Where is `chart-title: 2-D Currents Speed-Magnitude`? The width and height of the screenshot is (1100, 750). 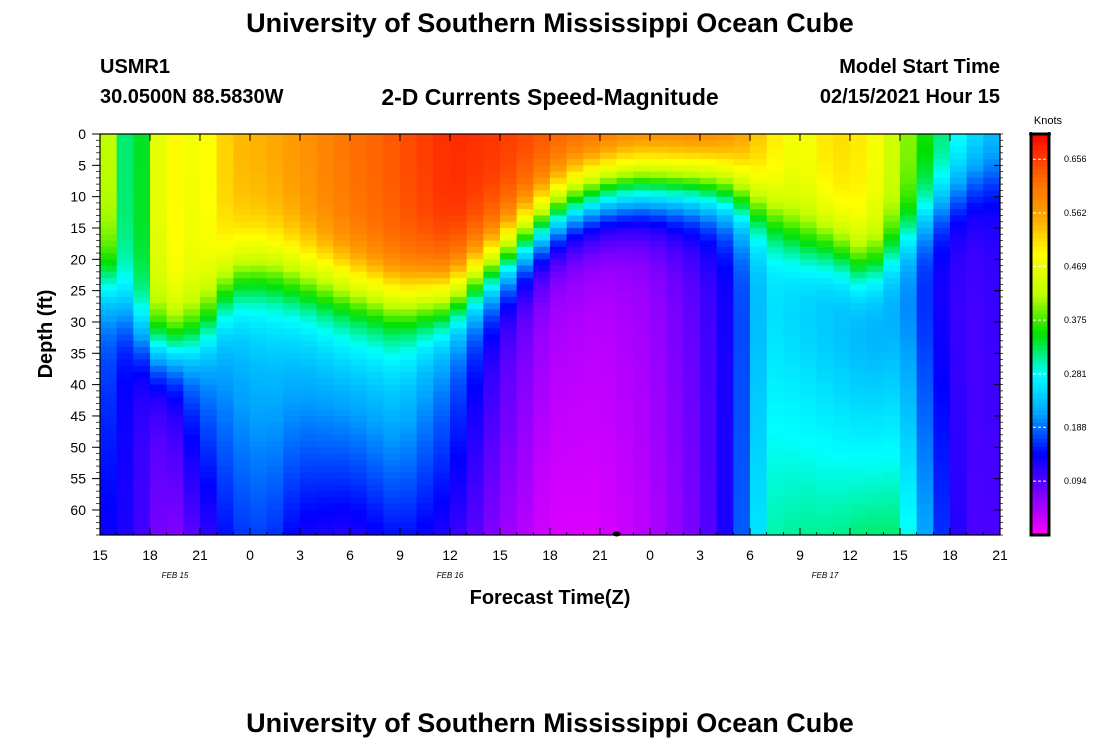 chart-title: 2-D Currents Speed-Magnitude is located at coordinates (550, 97).